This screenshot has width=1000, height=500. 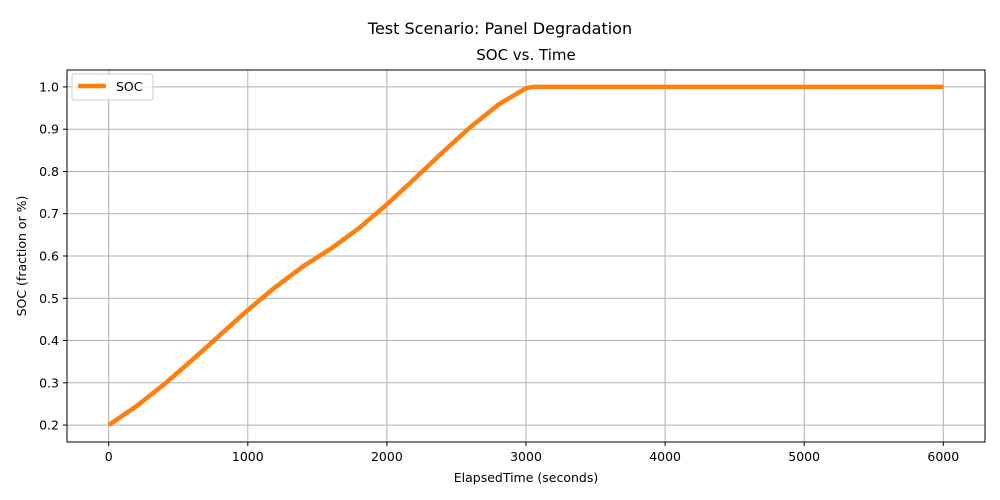 I want to click on x-tick-label: 0, so click(x=109, y=456).